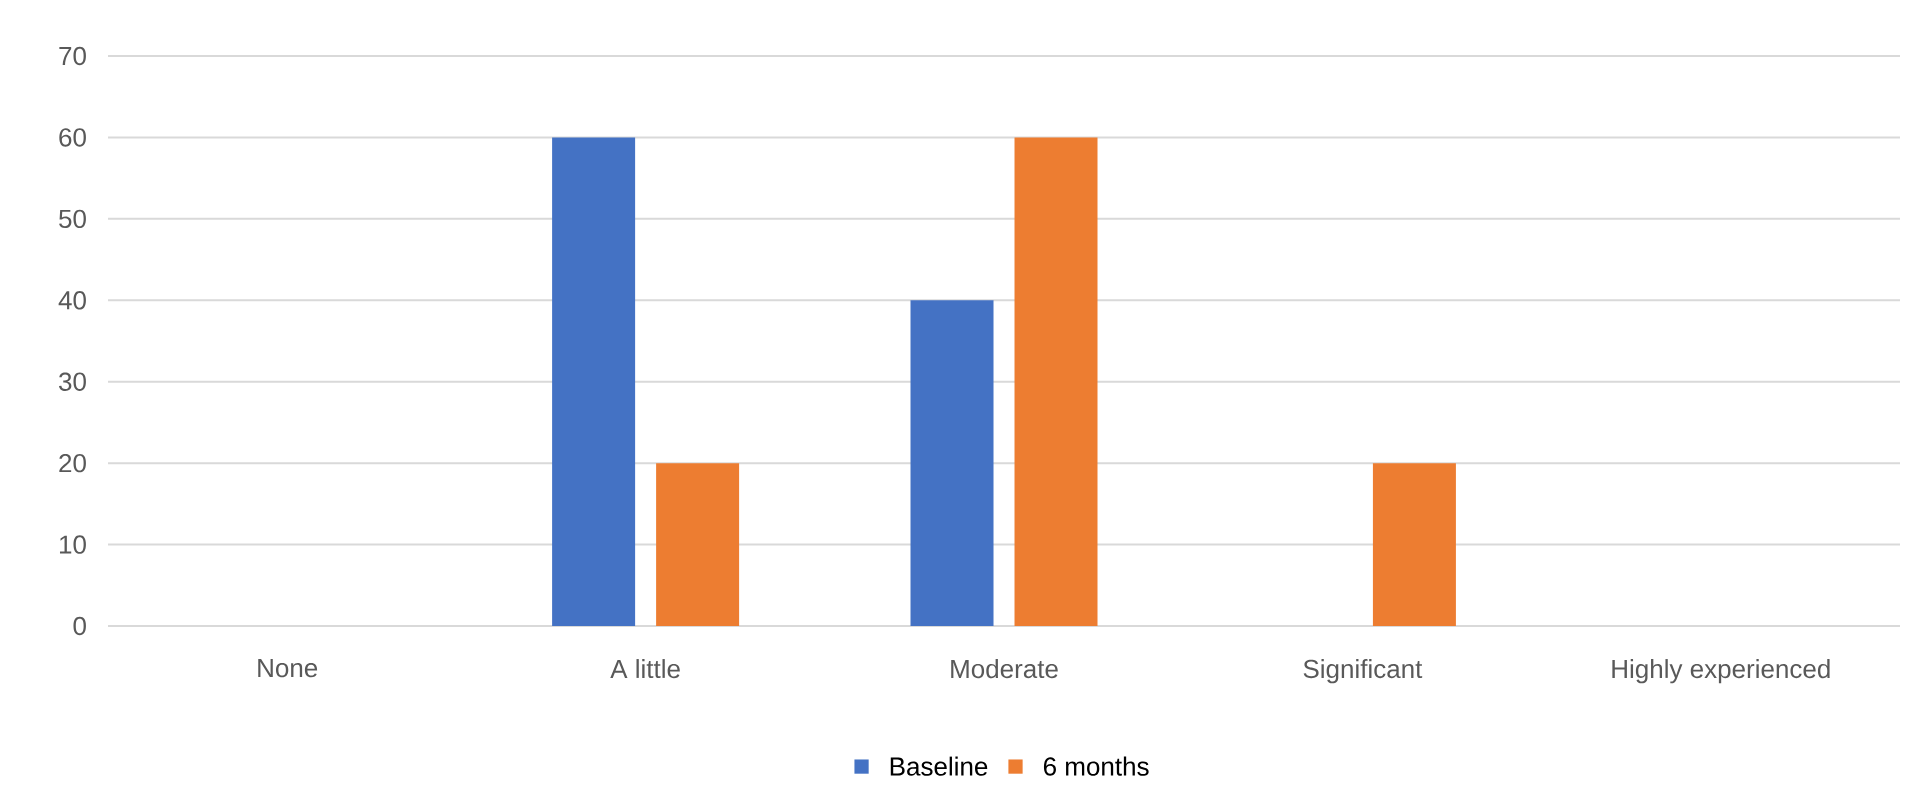 The height and width of the screenshot is (792, 1920). Describe the element at coordinates (72, 463) in the screenshot. I see `y-tick-label: 20` at that location.